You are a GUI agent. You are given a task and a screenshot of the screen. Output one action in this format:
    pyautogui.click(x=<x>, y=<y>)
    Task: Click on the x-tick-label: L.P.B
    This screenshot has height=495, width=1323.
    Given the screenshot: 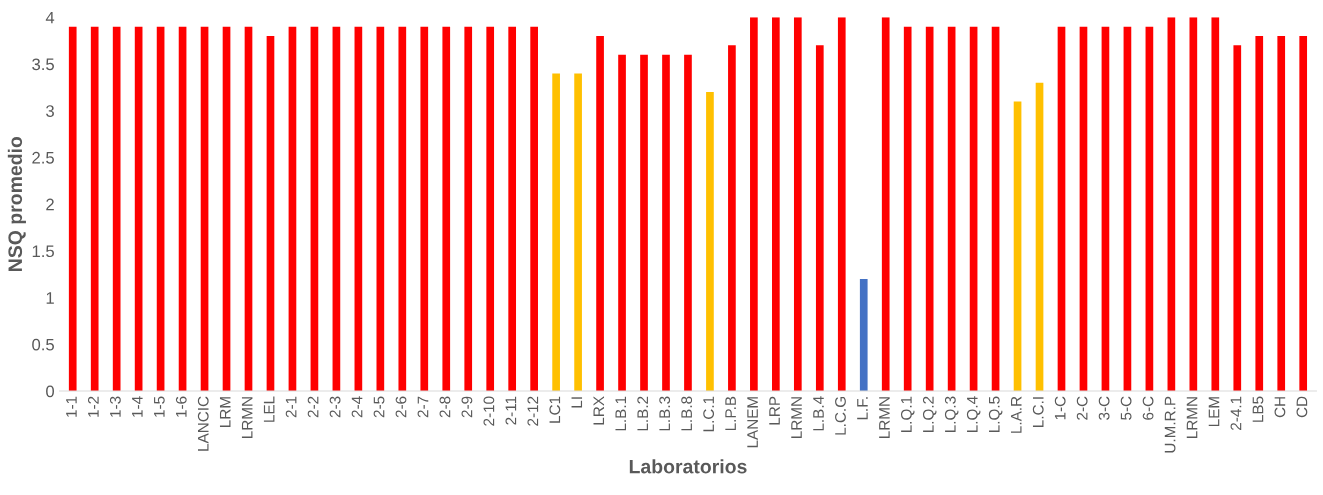 What is the action you would take?
    pyautogui.click(x=730, y=413)
    